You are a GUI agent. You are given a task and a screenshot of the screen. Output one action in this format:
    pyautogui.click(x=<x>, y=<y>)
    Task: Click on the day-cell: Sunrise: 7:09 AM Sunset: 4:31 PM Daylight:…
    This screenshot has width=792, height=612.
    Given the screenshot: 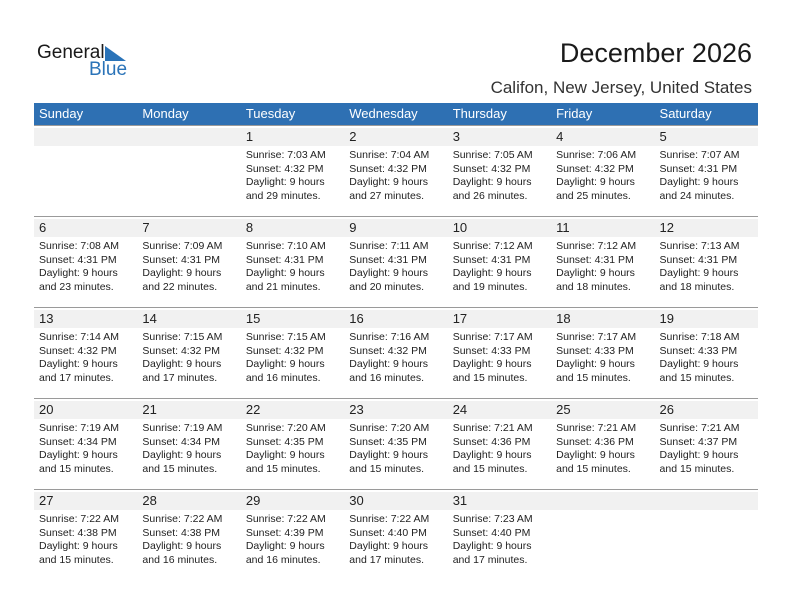 What is the action you would take?
    pyautogui.click(x=188, y=267)
    